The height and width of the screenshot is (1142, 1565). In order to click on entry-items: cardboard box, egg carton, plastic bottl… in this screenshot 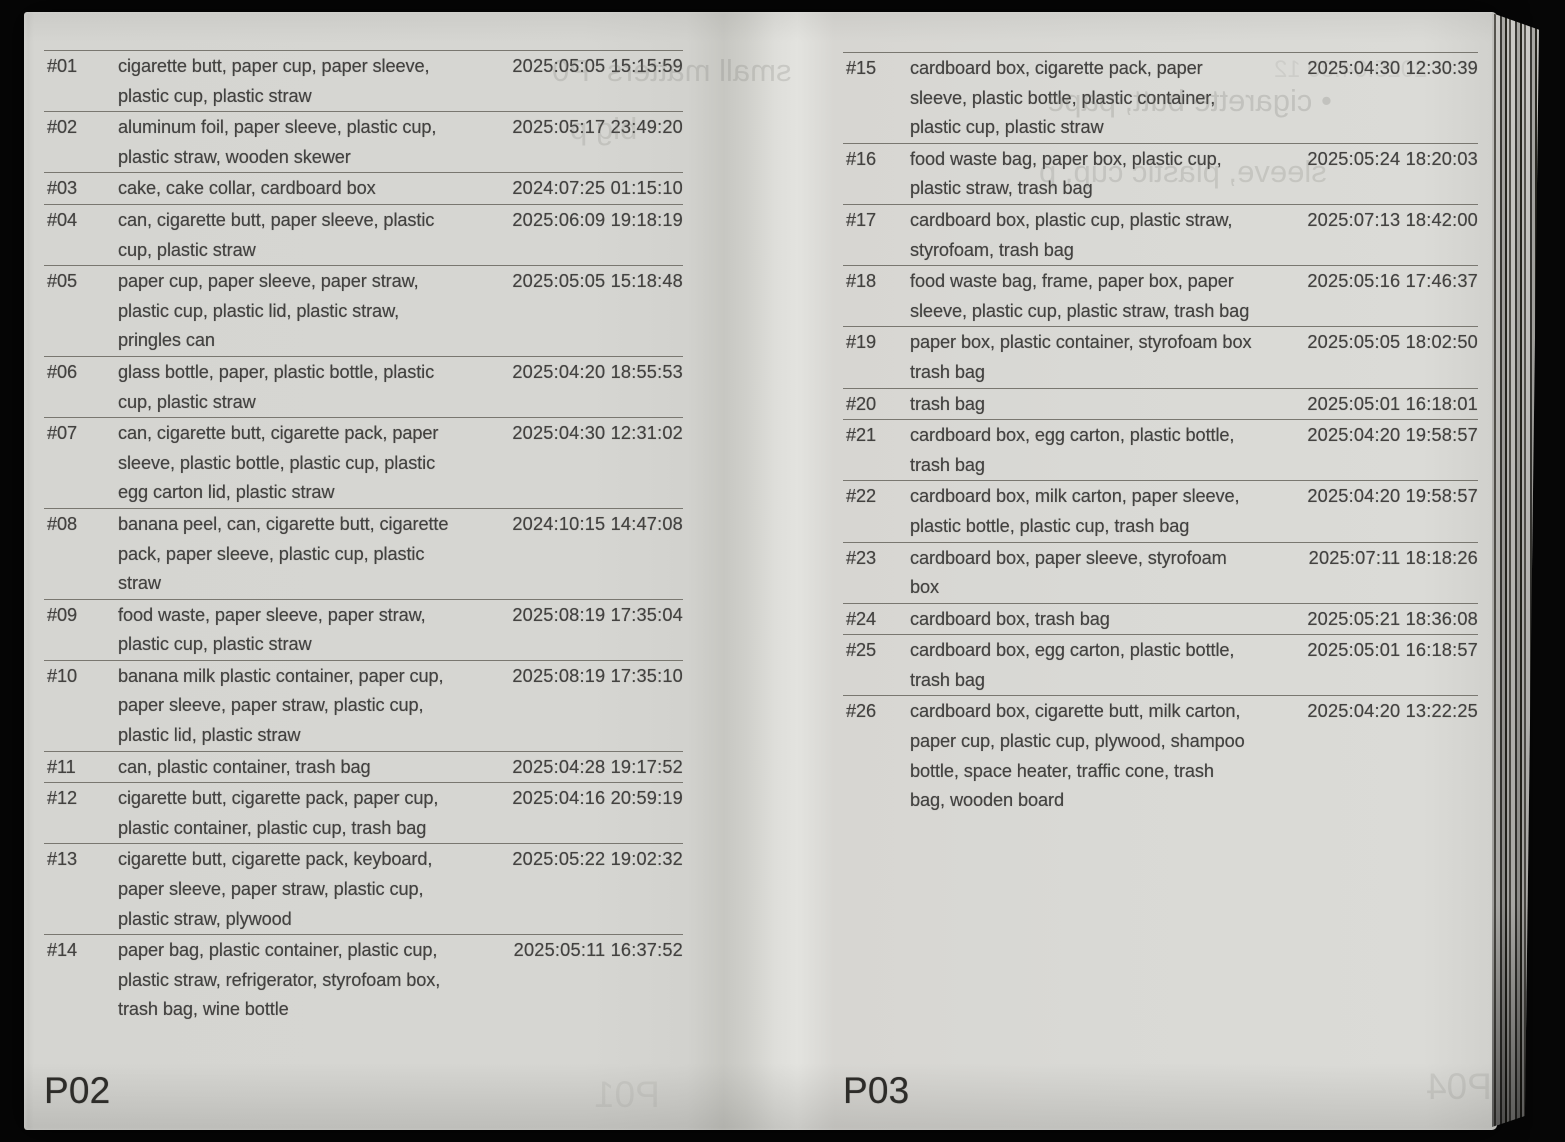, I will do `click(1072, 450)`.